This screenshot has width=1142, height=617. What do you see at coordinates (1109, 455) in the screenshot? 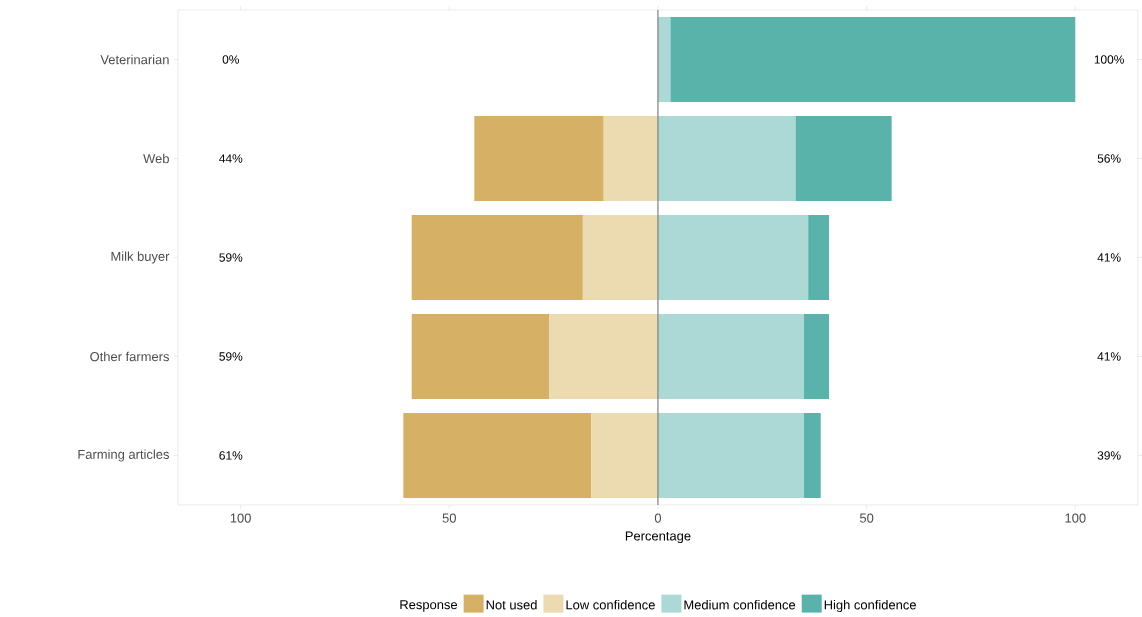
I see `annotation: 39%` at bounding box center [1109, 455].